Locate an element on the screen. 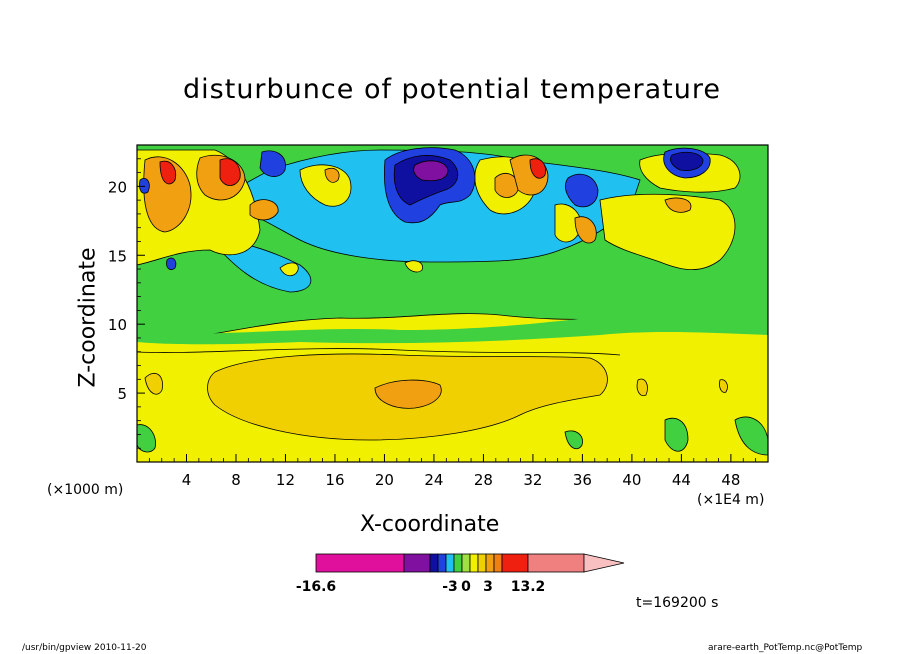 The width and height of the screenshot is (904, 654). y-tick-label: 20 is located at coordinates (117, 187).